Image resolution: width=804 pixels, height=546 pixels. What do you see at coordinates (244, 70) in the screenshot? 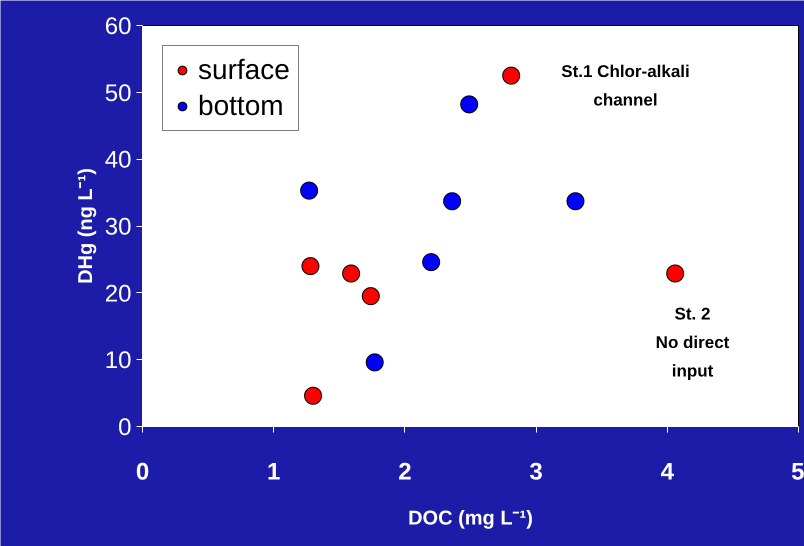
I see `legend-label: surface` at bounding box center [244, 70].